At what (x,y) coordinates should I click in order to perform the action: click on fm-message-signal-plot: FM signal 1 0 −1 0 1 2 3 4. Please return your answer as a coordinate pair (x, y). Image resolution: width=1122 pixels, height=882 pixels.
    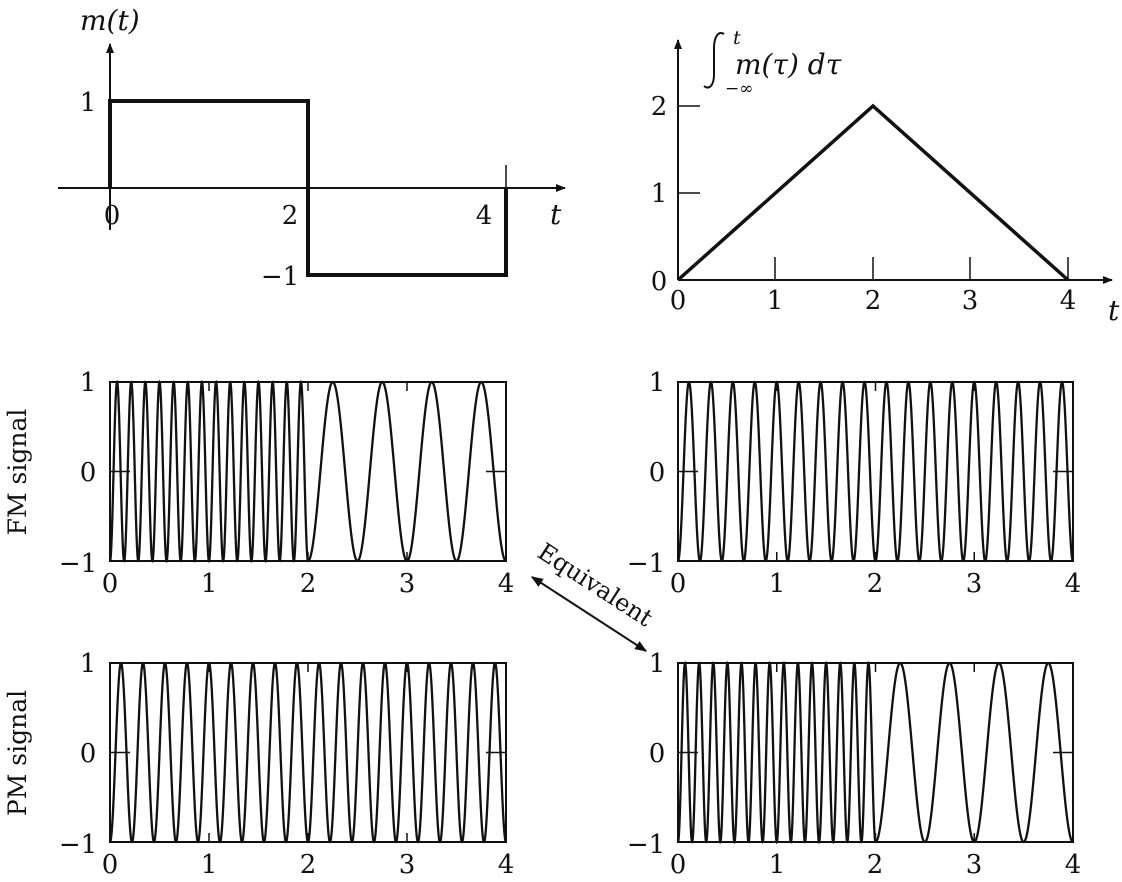
    Looking at the image, I should click on (258, 483).